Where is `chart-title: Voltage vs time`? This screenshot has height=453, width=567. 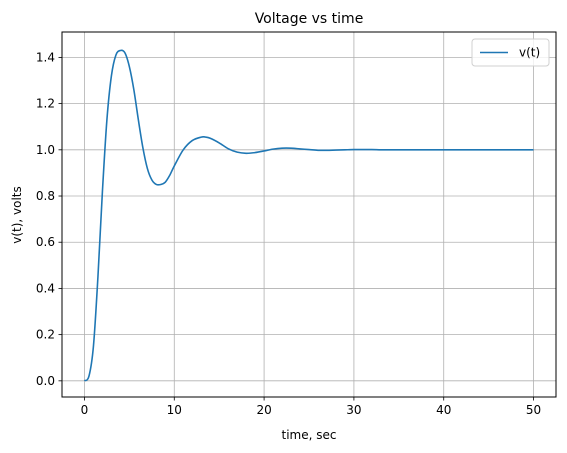 chart-title: Voltage vs time is located at coordinates (309, 19).